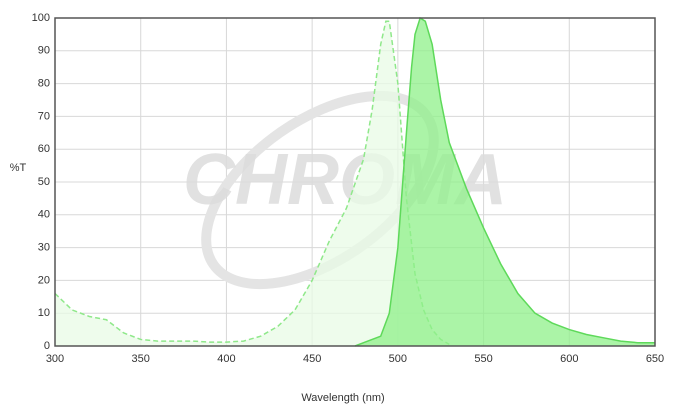 The image size is (678, 414). I want to click on y-tick-label: 100, so click(41, 18).